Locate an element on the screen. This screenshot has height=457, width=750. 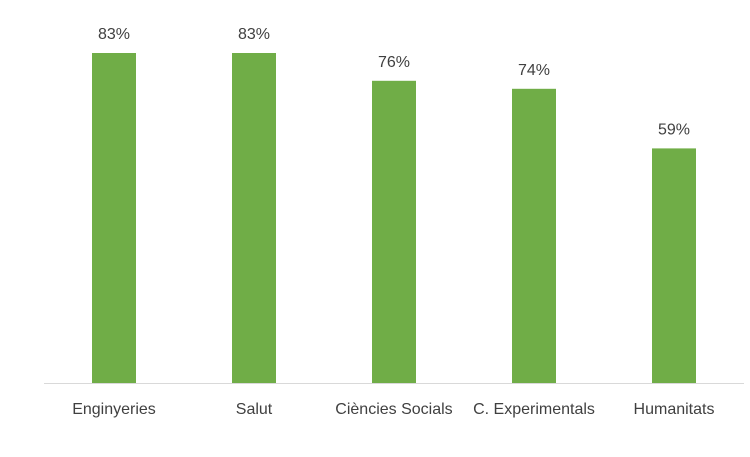
x-tick-label-4: Humanitats is located at coordinates (674, 409).